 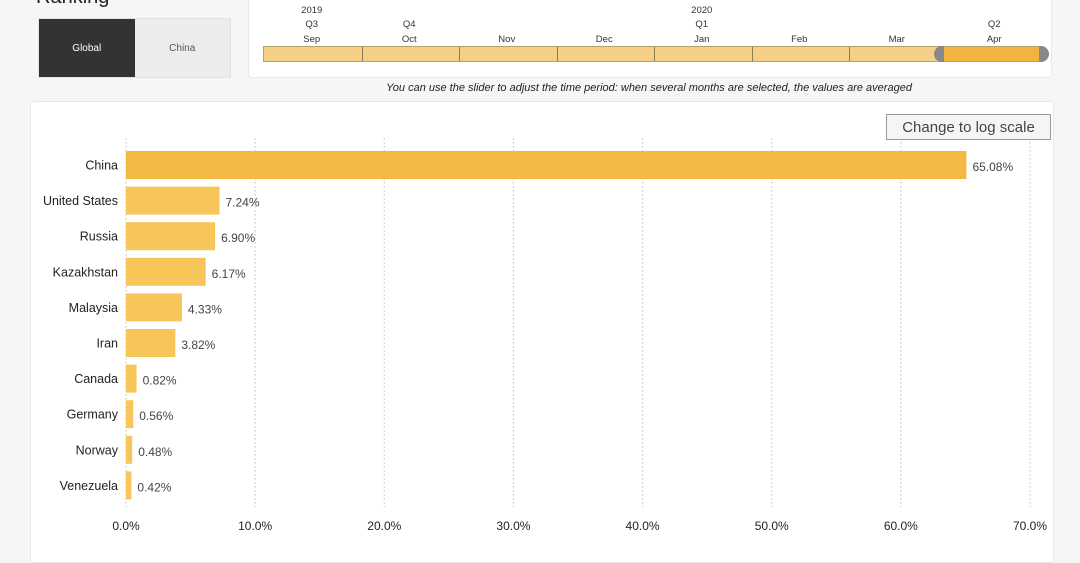 What do you see at coordinates (643, 526) in the screenshot?
I see `x-tick-label: 40.0%` at bounding box center [643, 526].